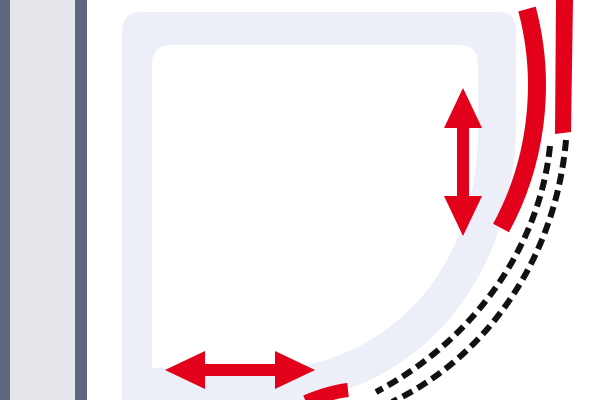 This screenshot has height=400, width=612. I want to click on horizontal-arrow, so click(240, 370).